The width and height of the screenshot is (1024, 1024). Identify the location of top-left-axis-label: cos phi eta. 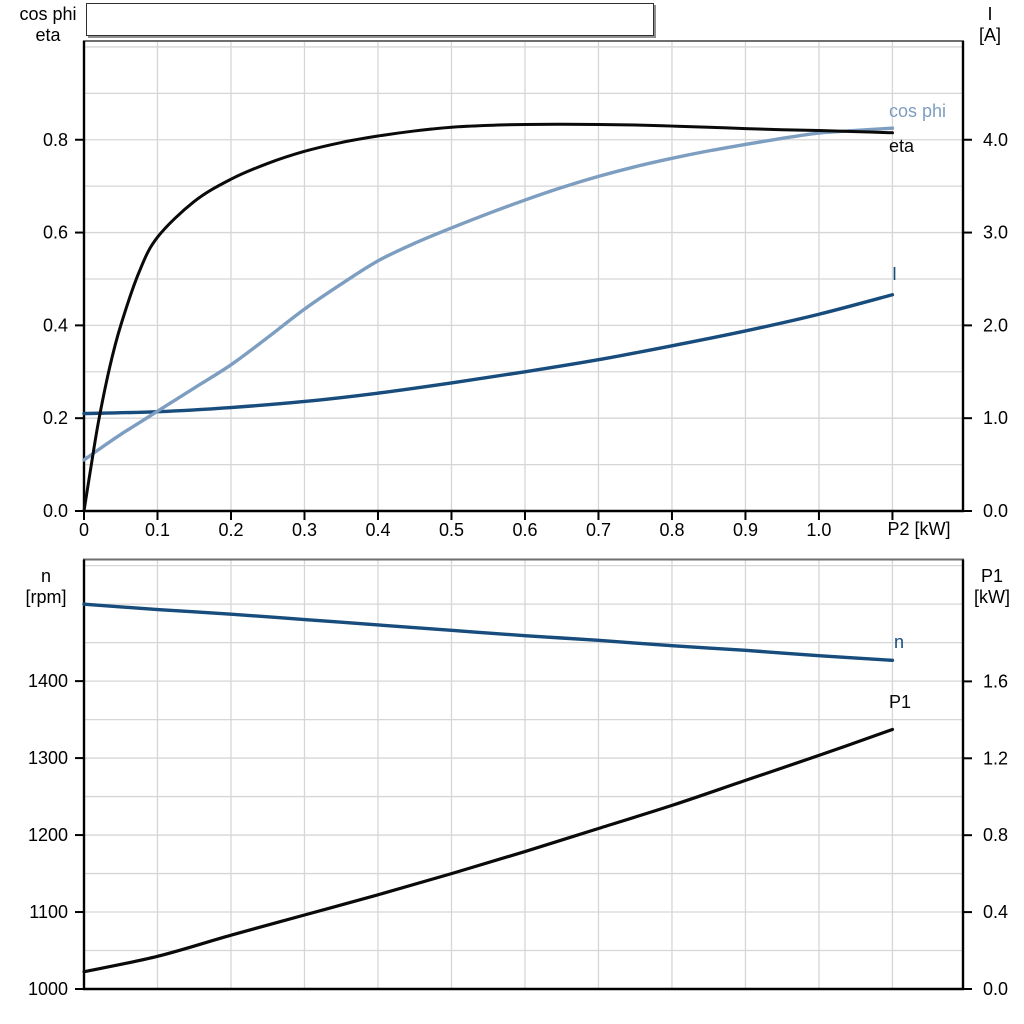
(48, 25).